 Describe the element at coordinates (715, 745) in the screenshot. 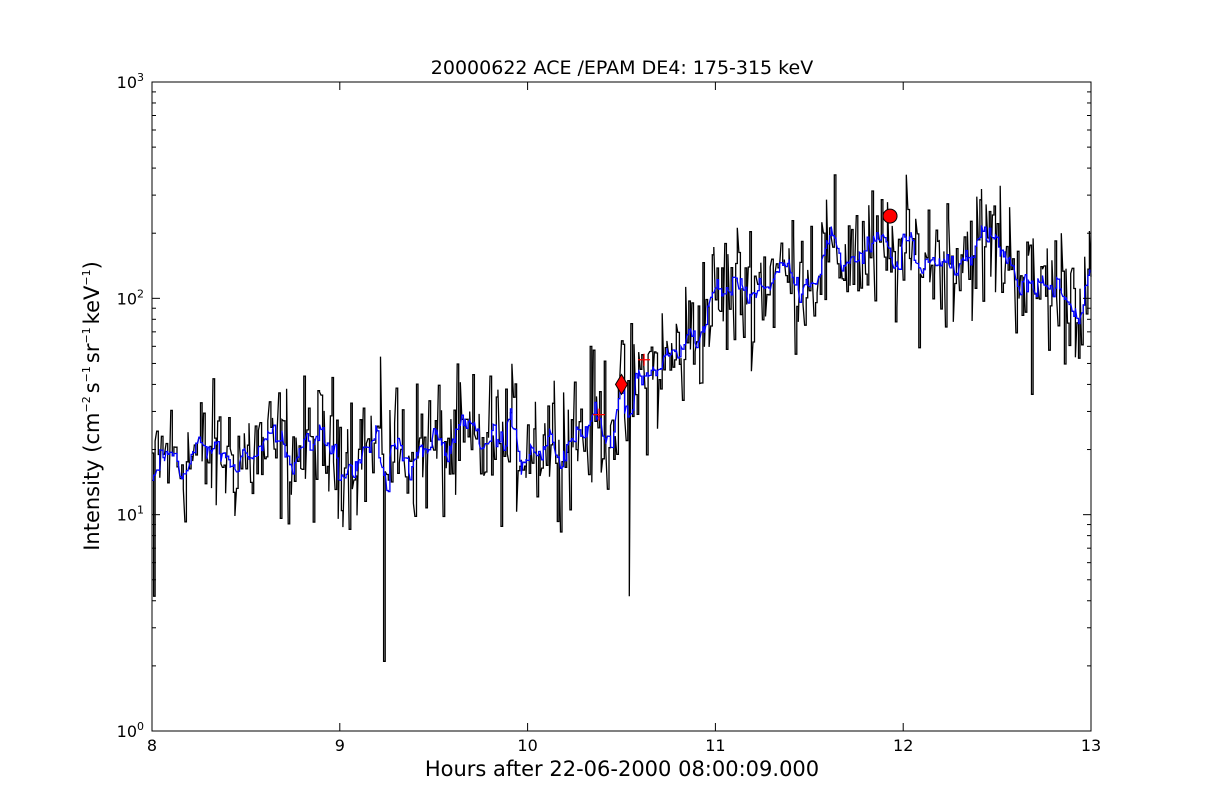

I see `x-tick-label: 11` at that location.